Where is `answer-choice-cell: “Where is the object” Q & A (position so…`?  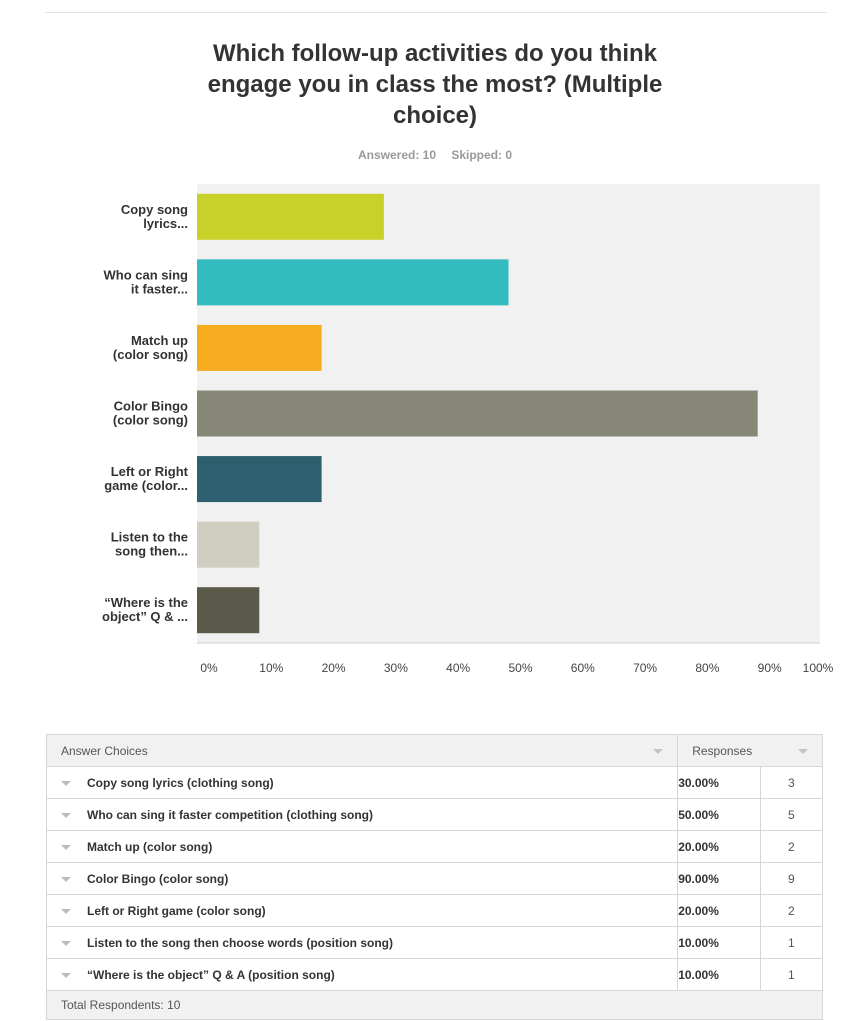
answer-choice-cell: “Where is the object” Q & A (position so… is located at coordinates (362, 974).